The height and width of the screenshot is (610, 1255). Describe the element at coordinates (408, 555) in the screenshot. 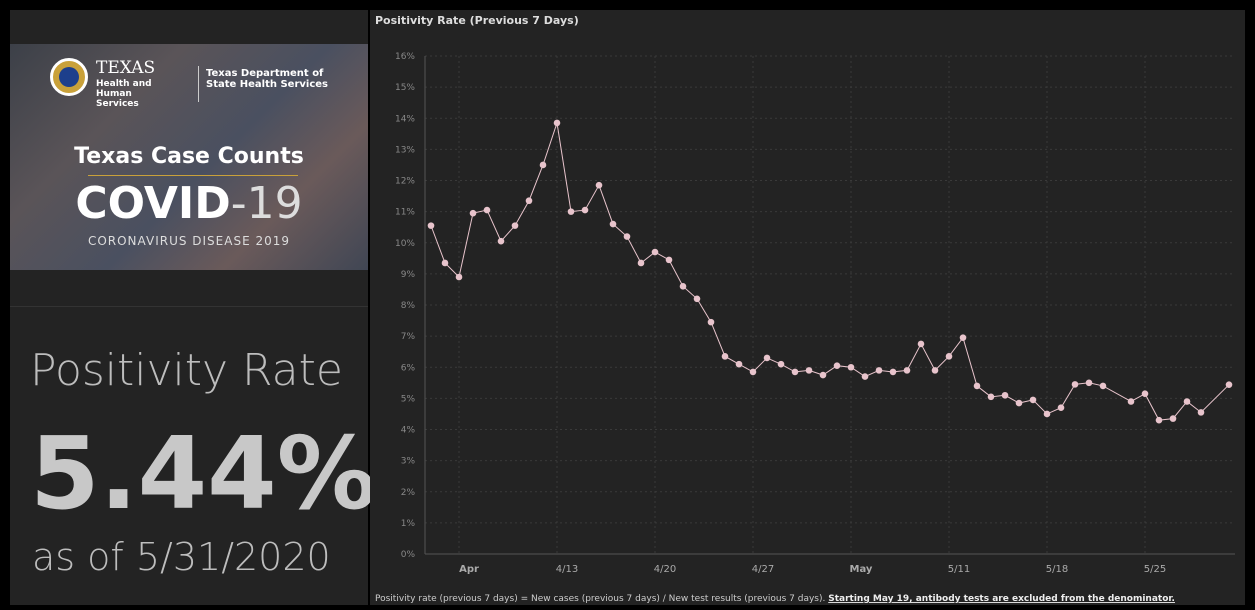

I see `y-tick-label: 0%` at that location.